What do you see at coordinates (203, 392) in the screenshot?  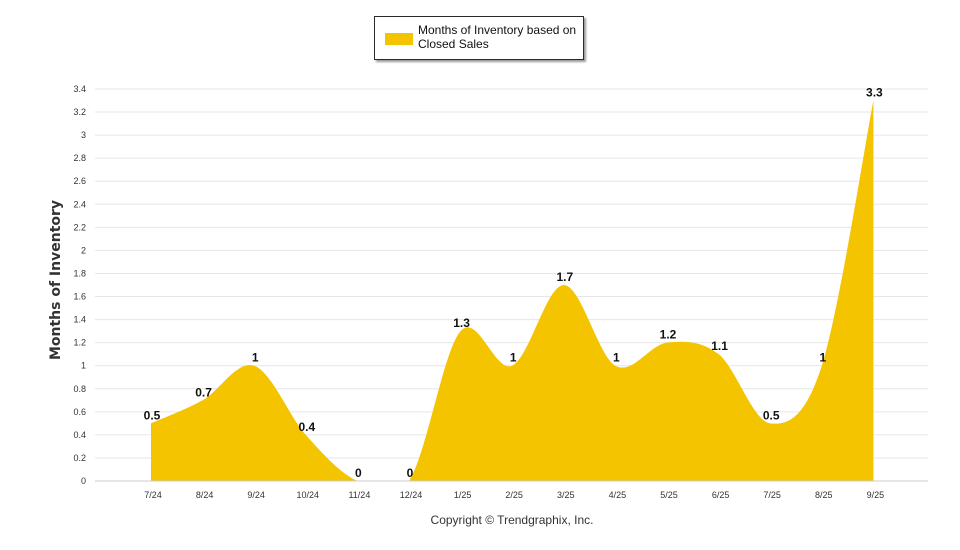 I see `data-label: 0.7` at bounding box center [203, 392].